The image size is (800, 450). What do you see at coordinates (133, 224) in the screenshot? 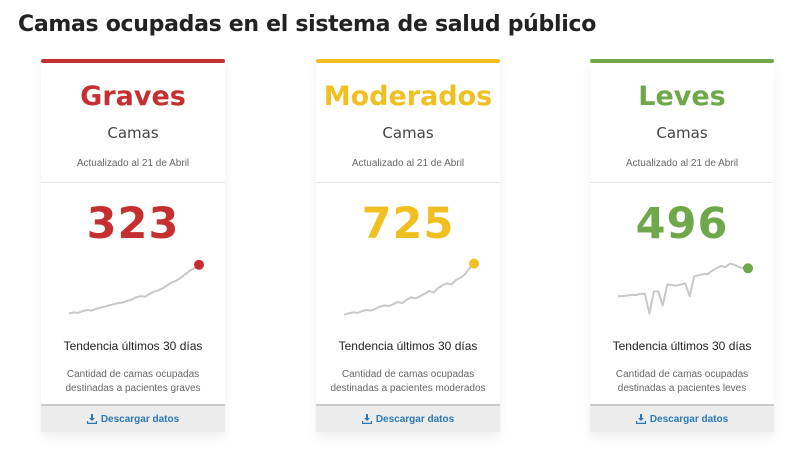
I see `bed-count: 323` at bounding box center [133, 224].